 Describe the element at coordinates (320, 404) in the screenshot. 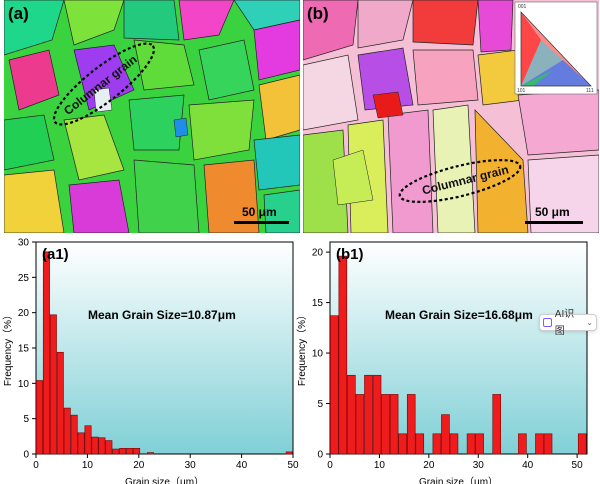

I see `chart-b1-ytick-label: 5` at that location.